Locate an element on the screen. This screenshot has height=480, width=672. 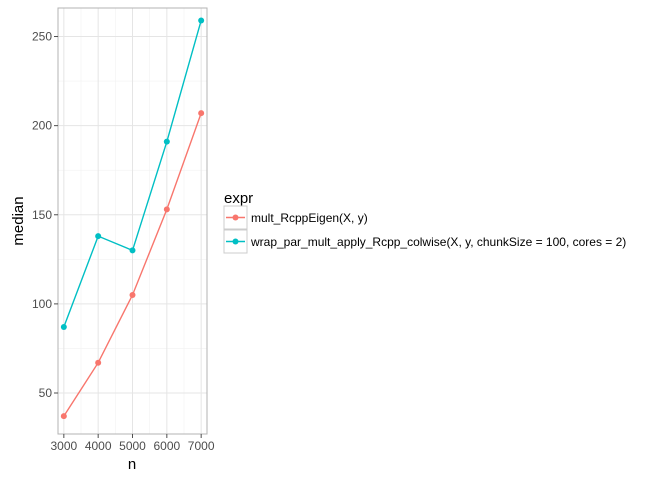
legend-title: expr is located at coordinates (238, 198).